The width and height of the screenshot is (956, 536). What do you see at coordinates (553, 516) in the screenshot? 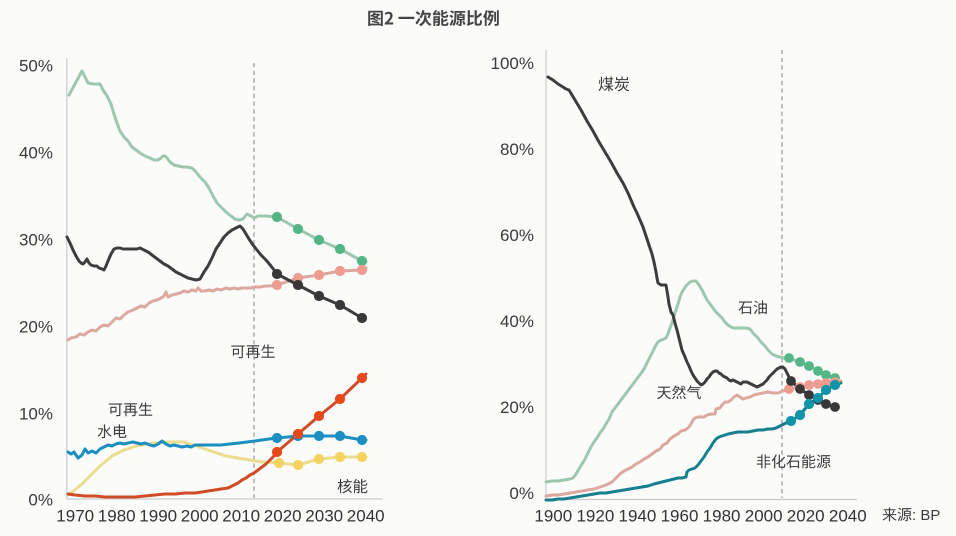
I see `svg-text: 1900` at bounding box center [553, 516].